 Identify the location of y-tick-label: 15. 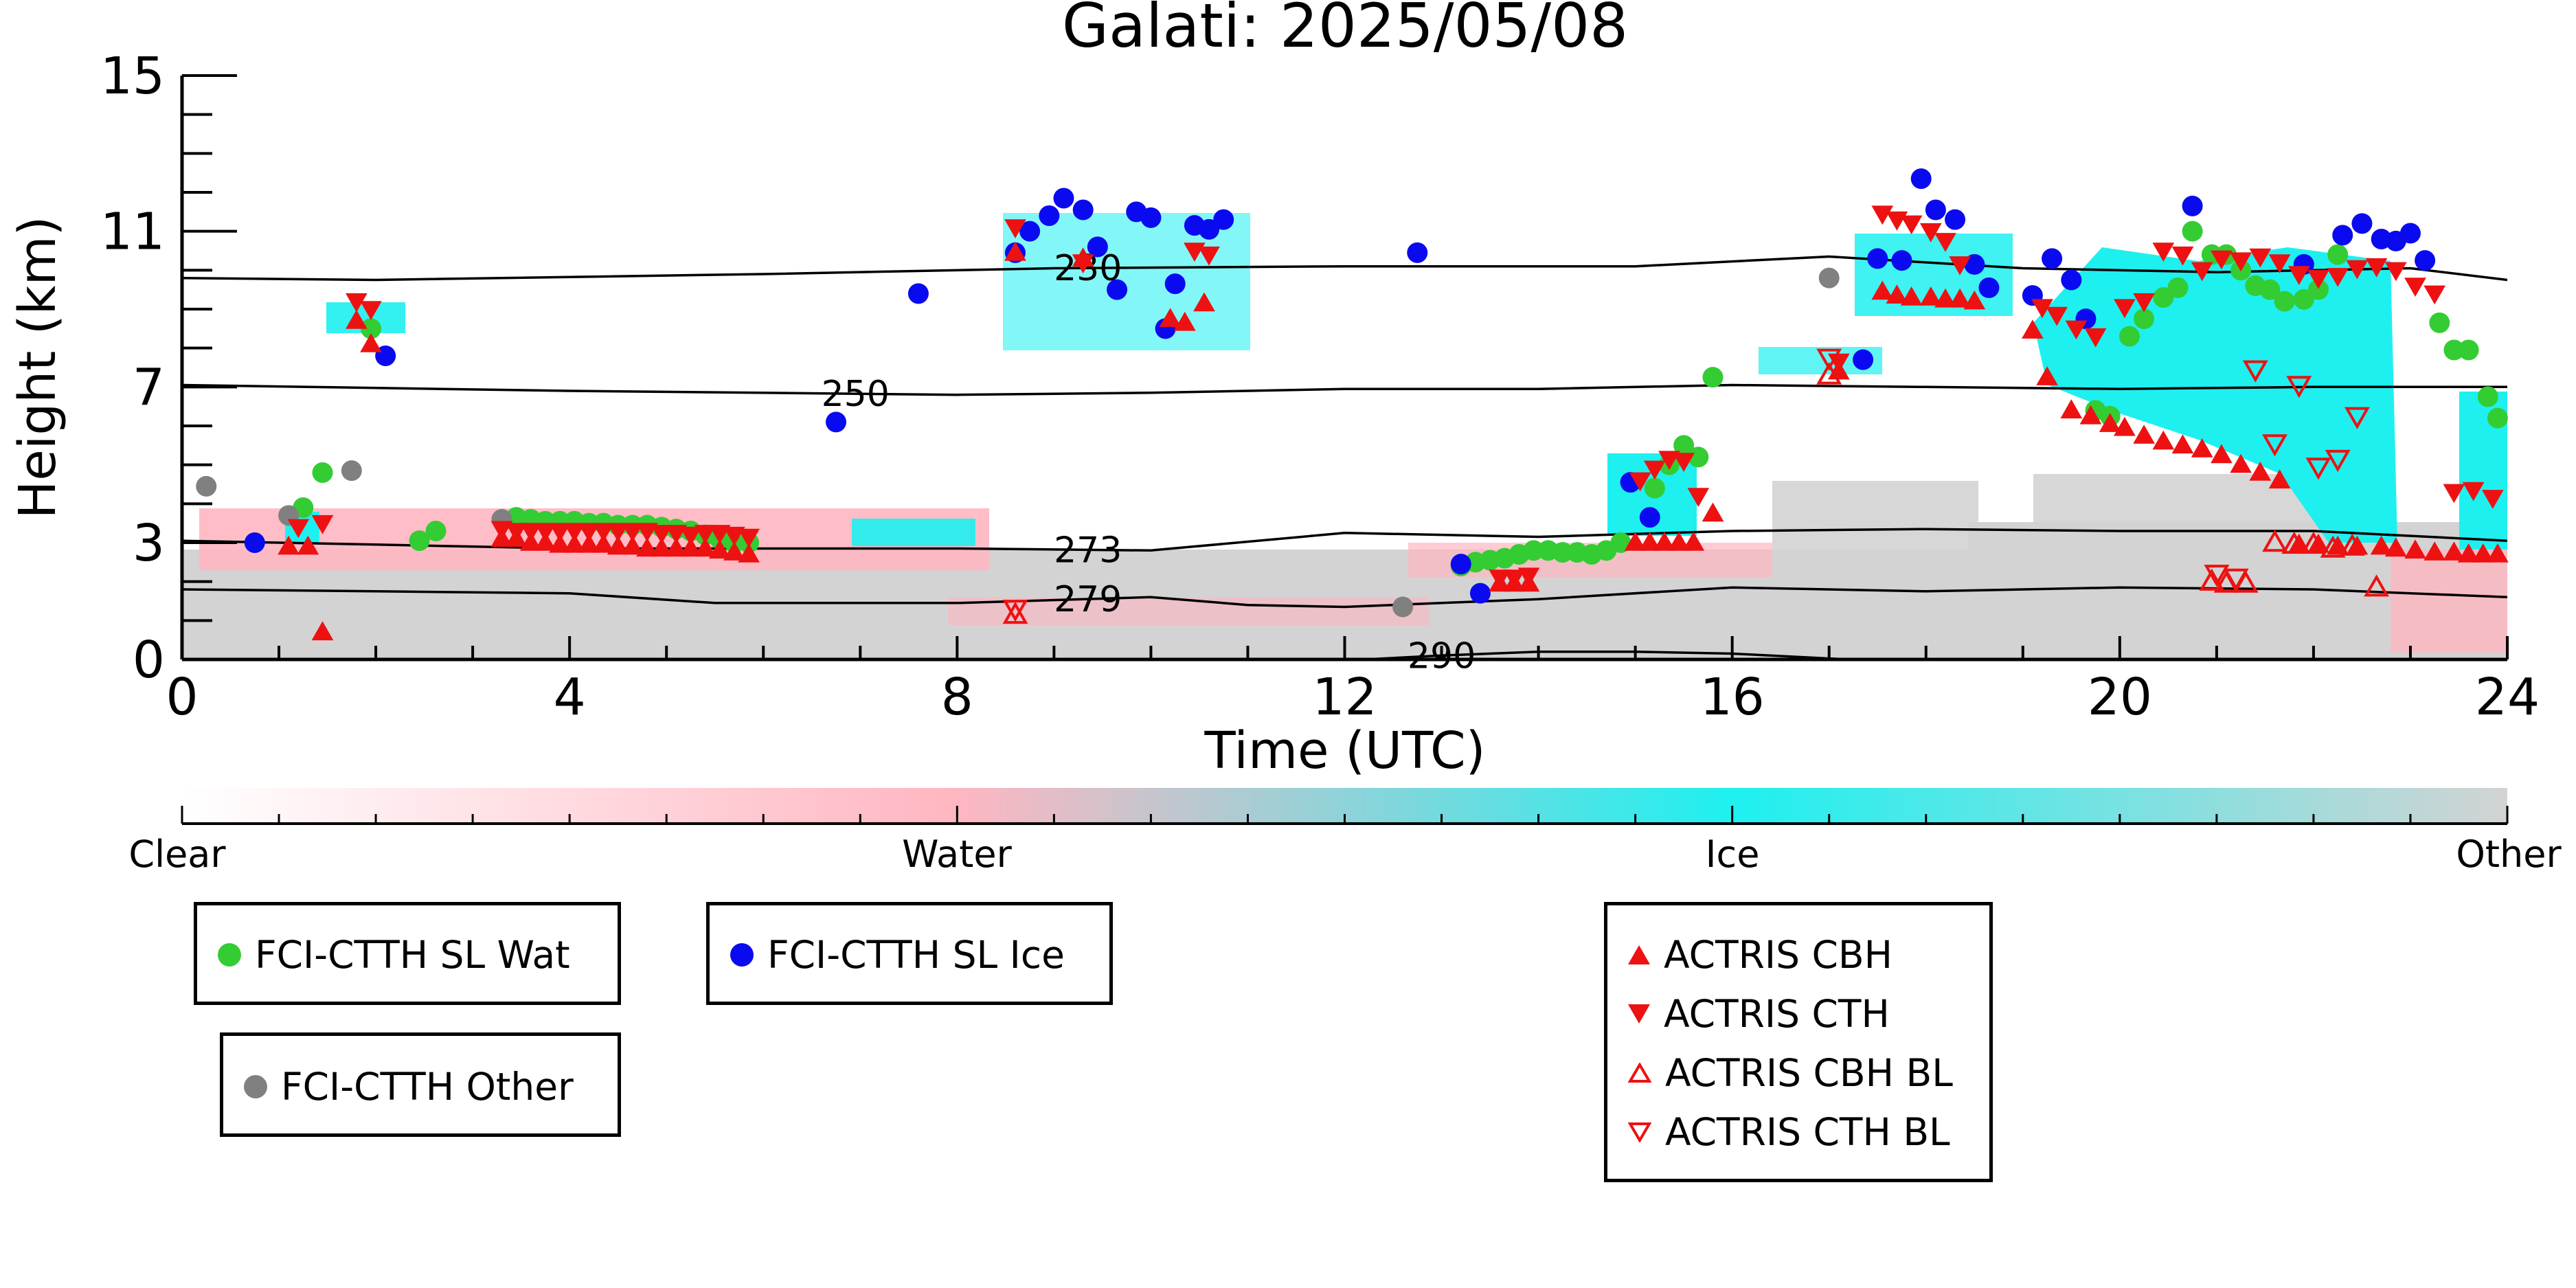
(132, 76).